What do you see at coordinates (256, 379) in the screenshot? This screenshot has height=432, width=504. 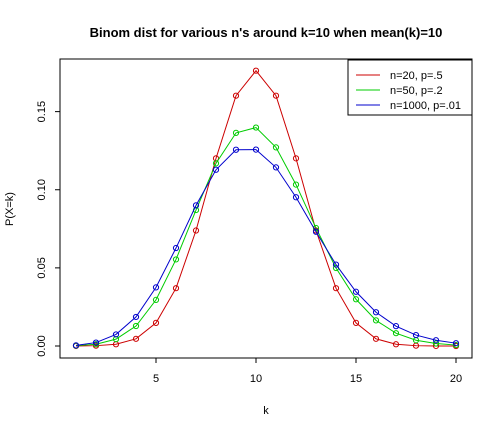 I see `x-tick-label: 10` at bounding box center [256, 379].